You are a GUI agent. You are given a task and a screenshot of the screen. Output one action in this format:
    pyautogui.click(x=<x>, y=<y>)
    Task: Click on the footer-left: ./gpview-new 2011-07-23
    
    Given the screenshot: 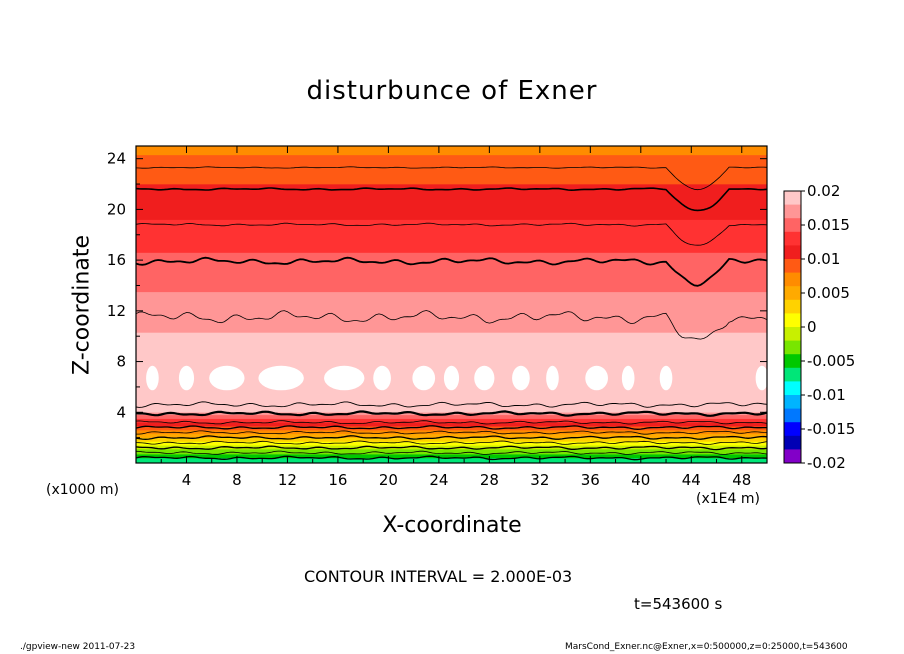 What is the action you would take?
    pyautogui.click(x=78, y=647)
    